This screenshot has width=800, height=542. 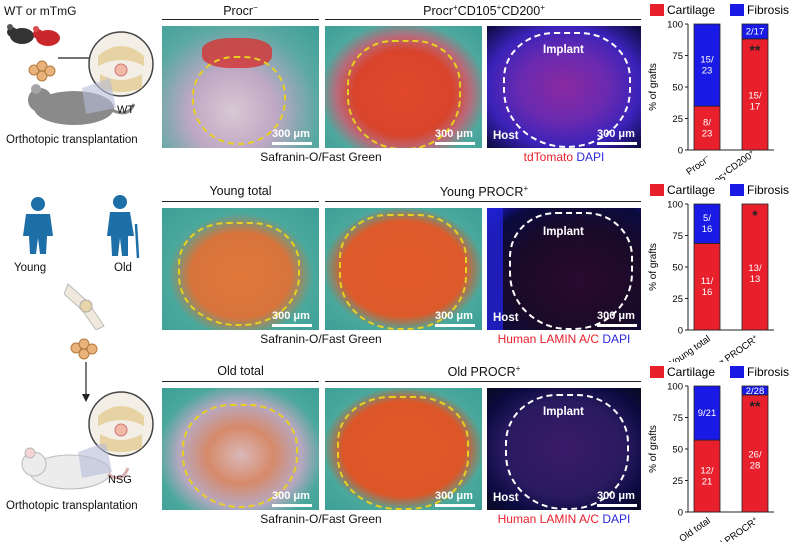 What do you see at coordinates (694, 528) in the screenshot?
I see `category-label: Old total` at bounding box center [694, 528].